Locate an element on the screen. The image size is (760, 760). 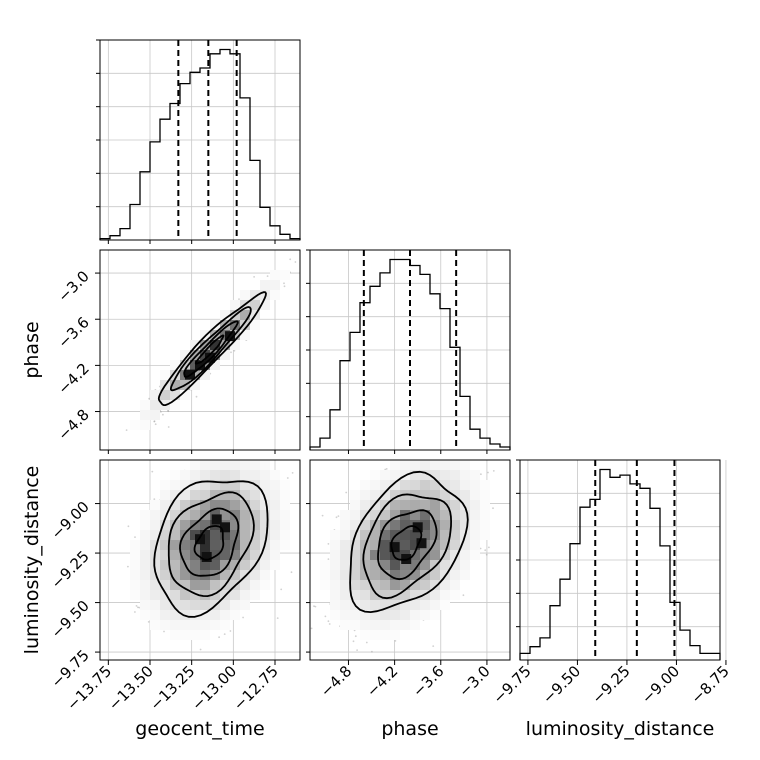
x-tick-label: −13.00 is located at coordinates (214, 688).